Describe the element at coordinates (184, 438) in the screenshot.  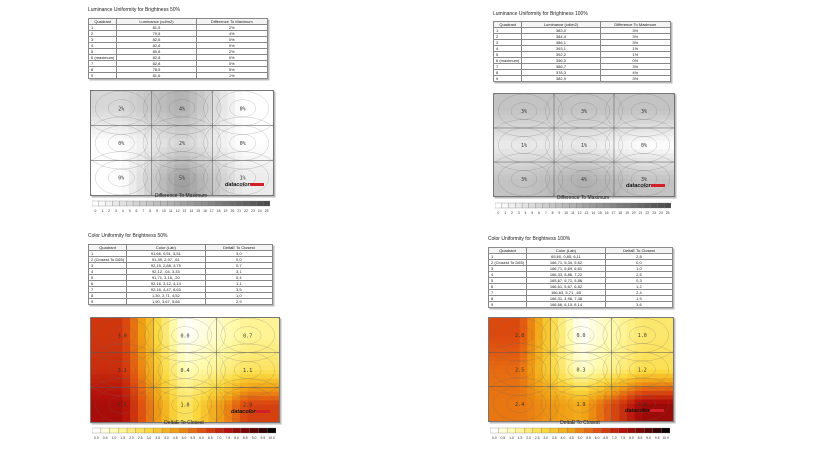
I see `colorbar-tick-label: 5.0` at that location.